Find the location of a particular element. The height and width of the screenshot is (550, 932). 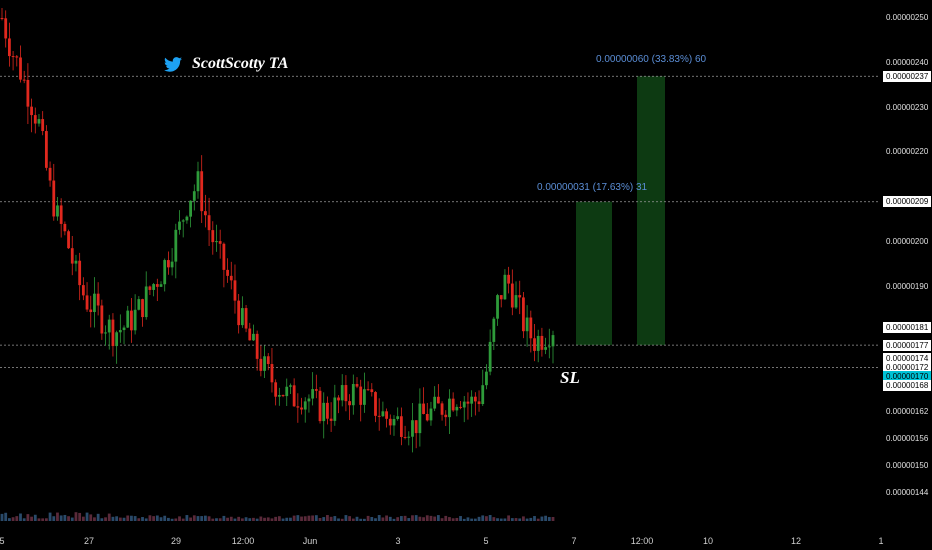

price-tick-label: 0.00000220 is located at coordinates (907, 152).